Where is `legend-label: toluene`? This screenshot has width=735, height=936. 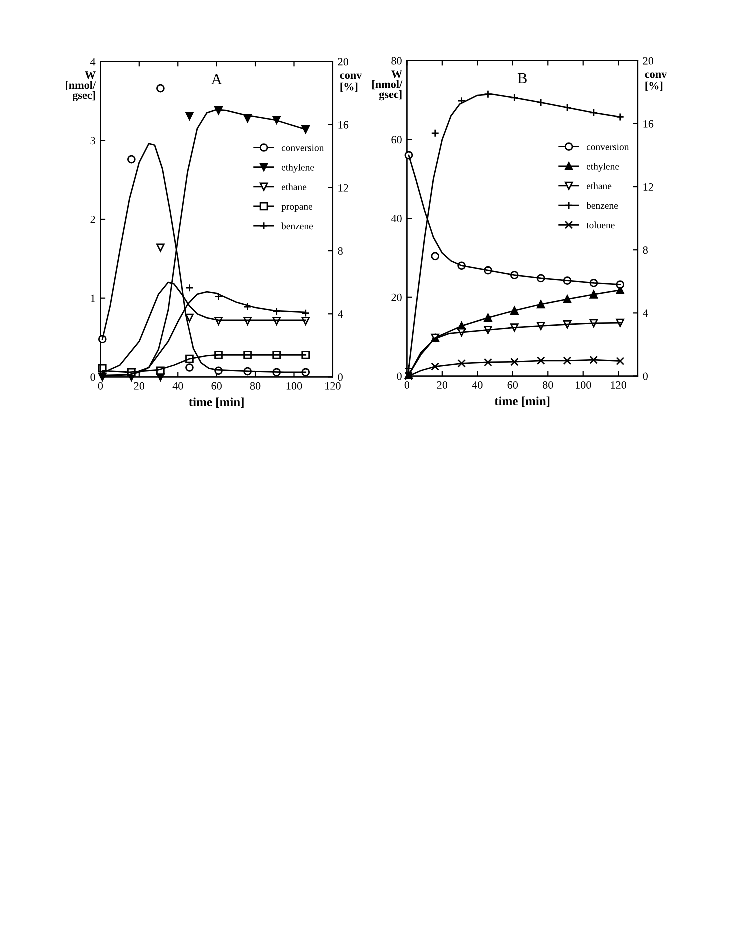 legend-label: toluene is located at coordinates (600, 225).